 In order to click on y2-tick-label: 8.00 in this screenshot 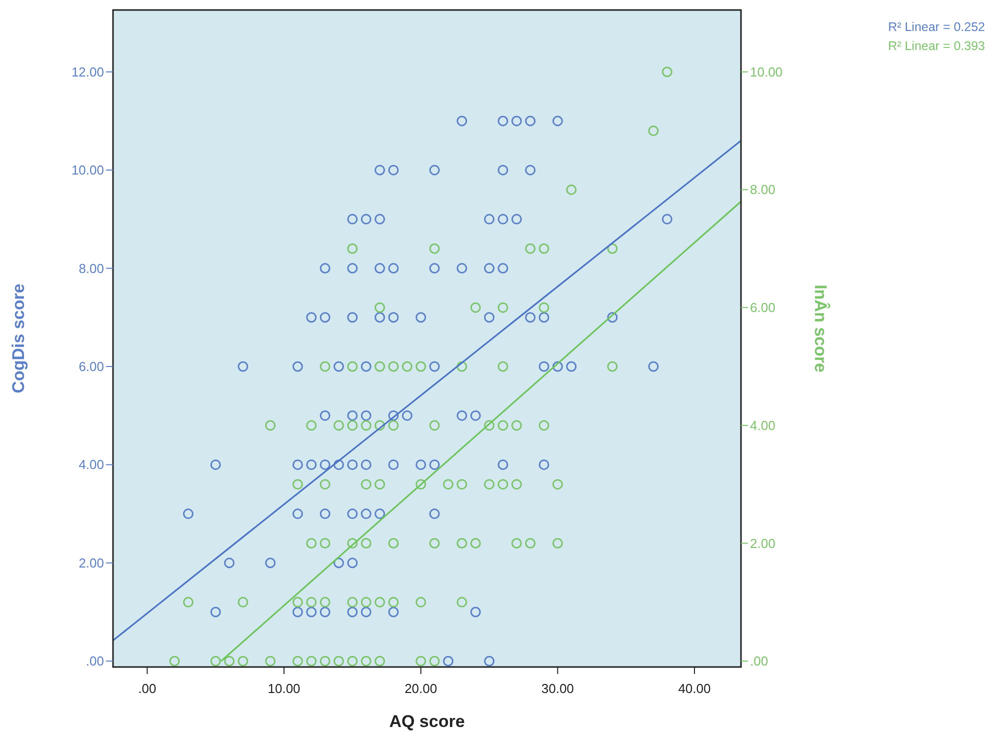, I will do `click(763, 190)`.